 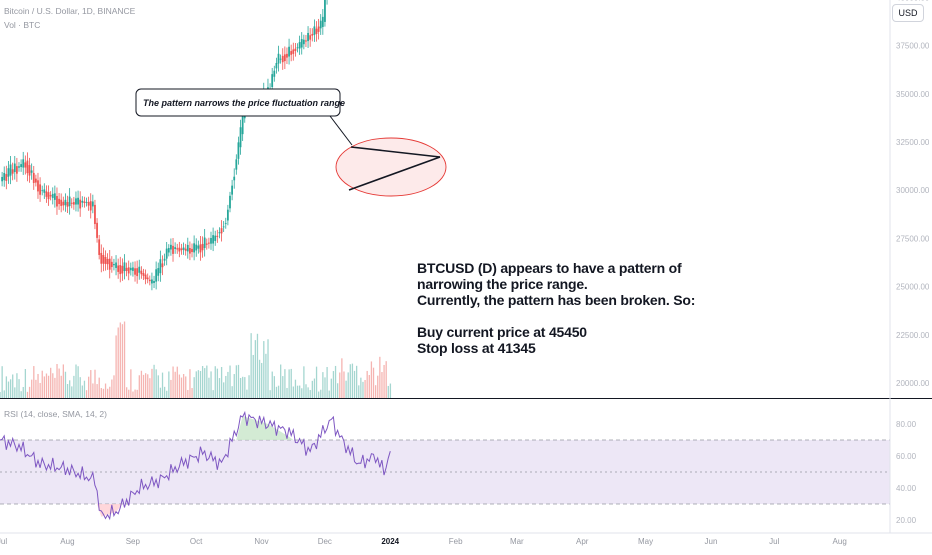 I want to click on price-tick-label: 32500.00, so click(x=913, y=142).